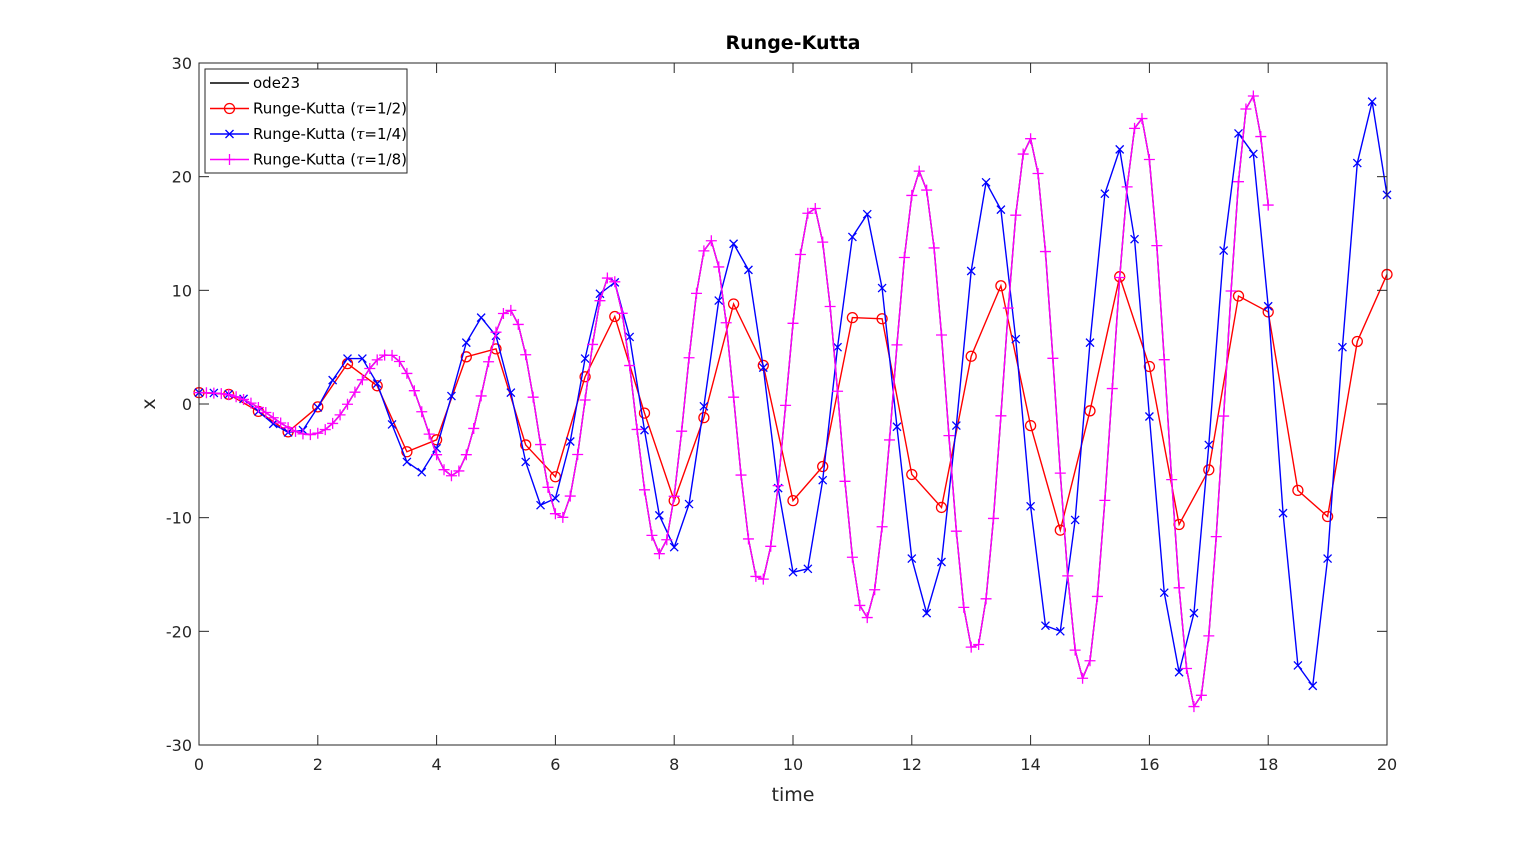 The height and width of the screenshot is (841, 1534). I want to click on legend-tau-2: τ, so click(360, 134).